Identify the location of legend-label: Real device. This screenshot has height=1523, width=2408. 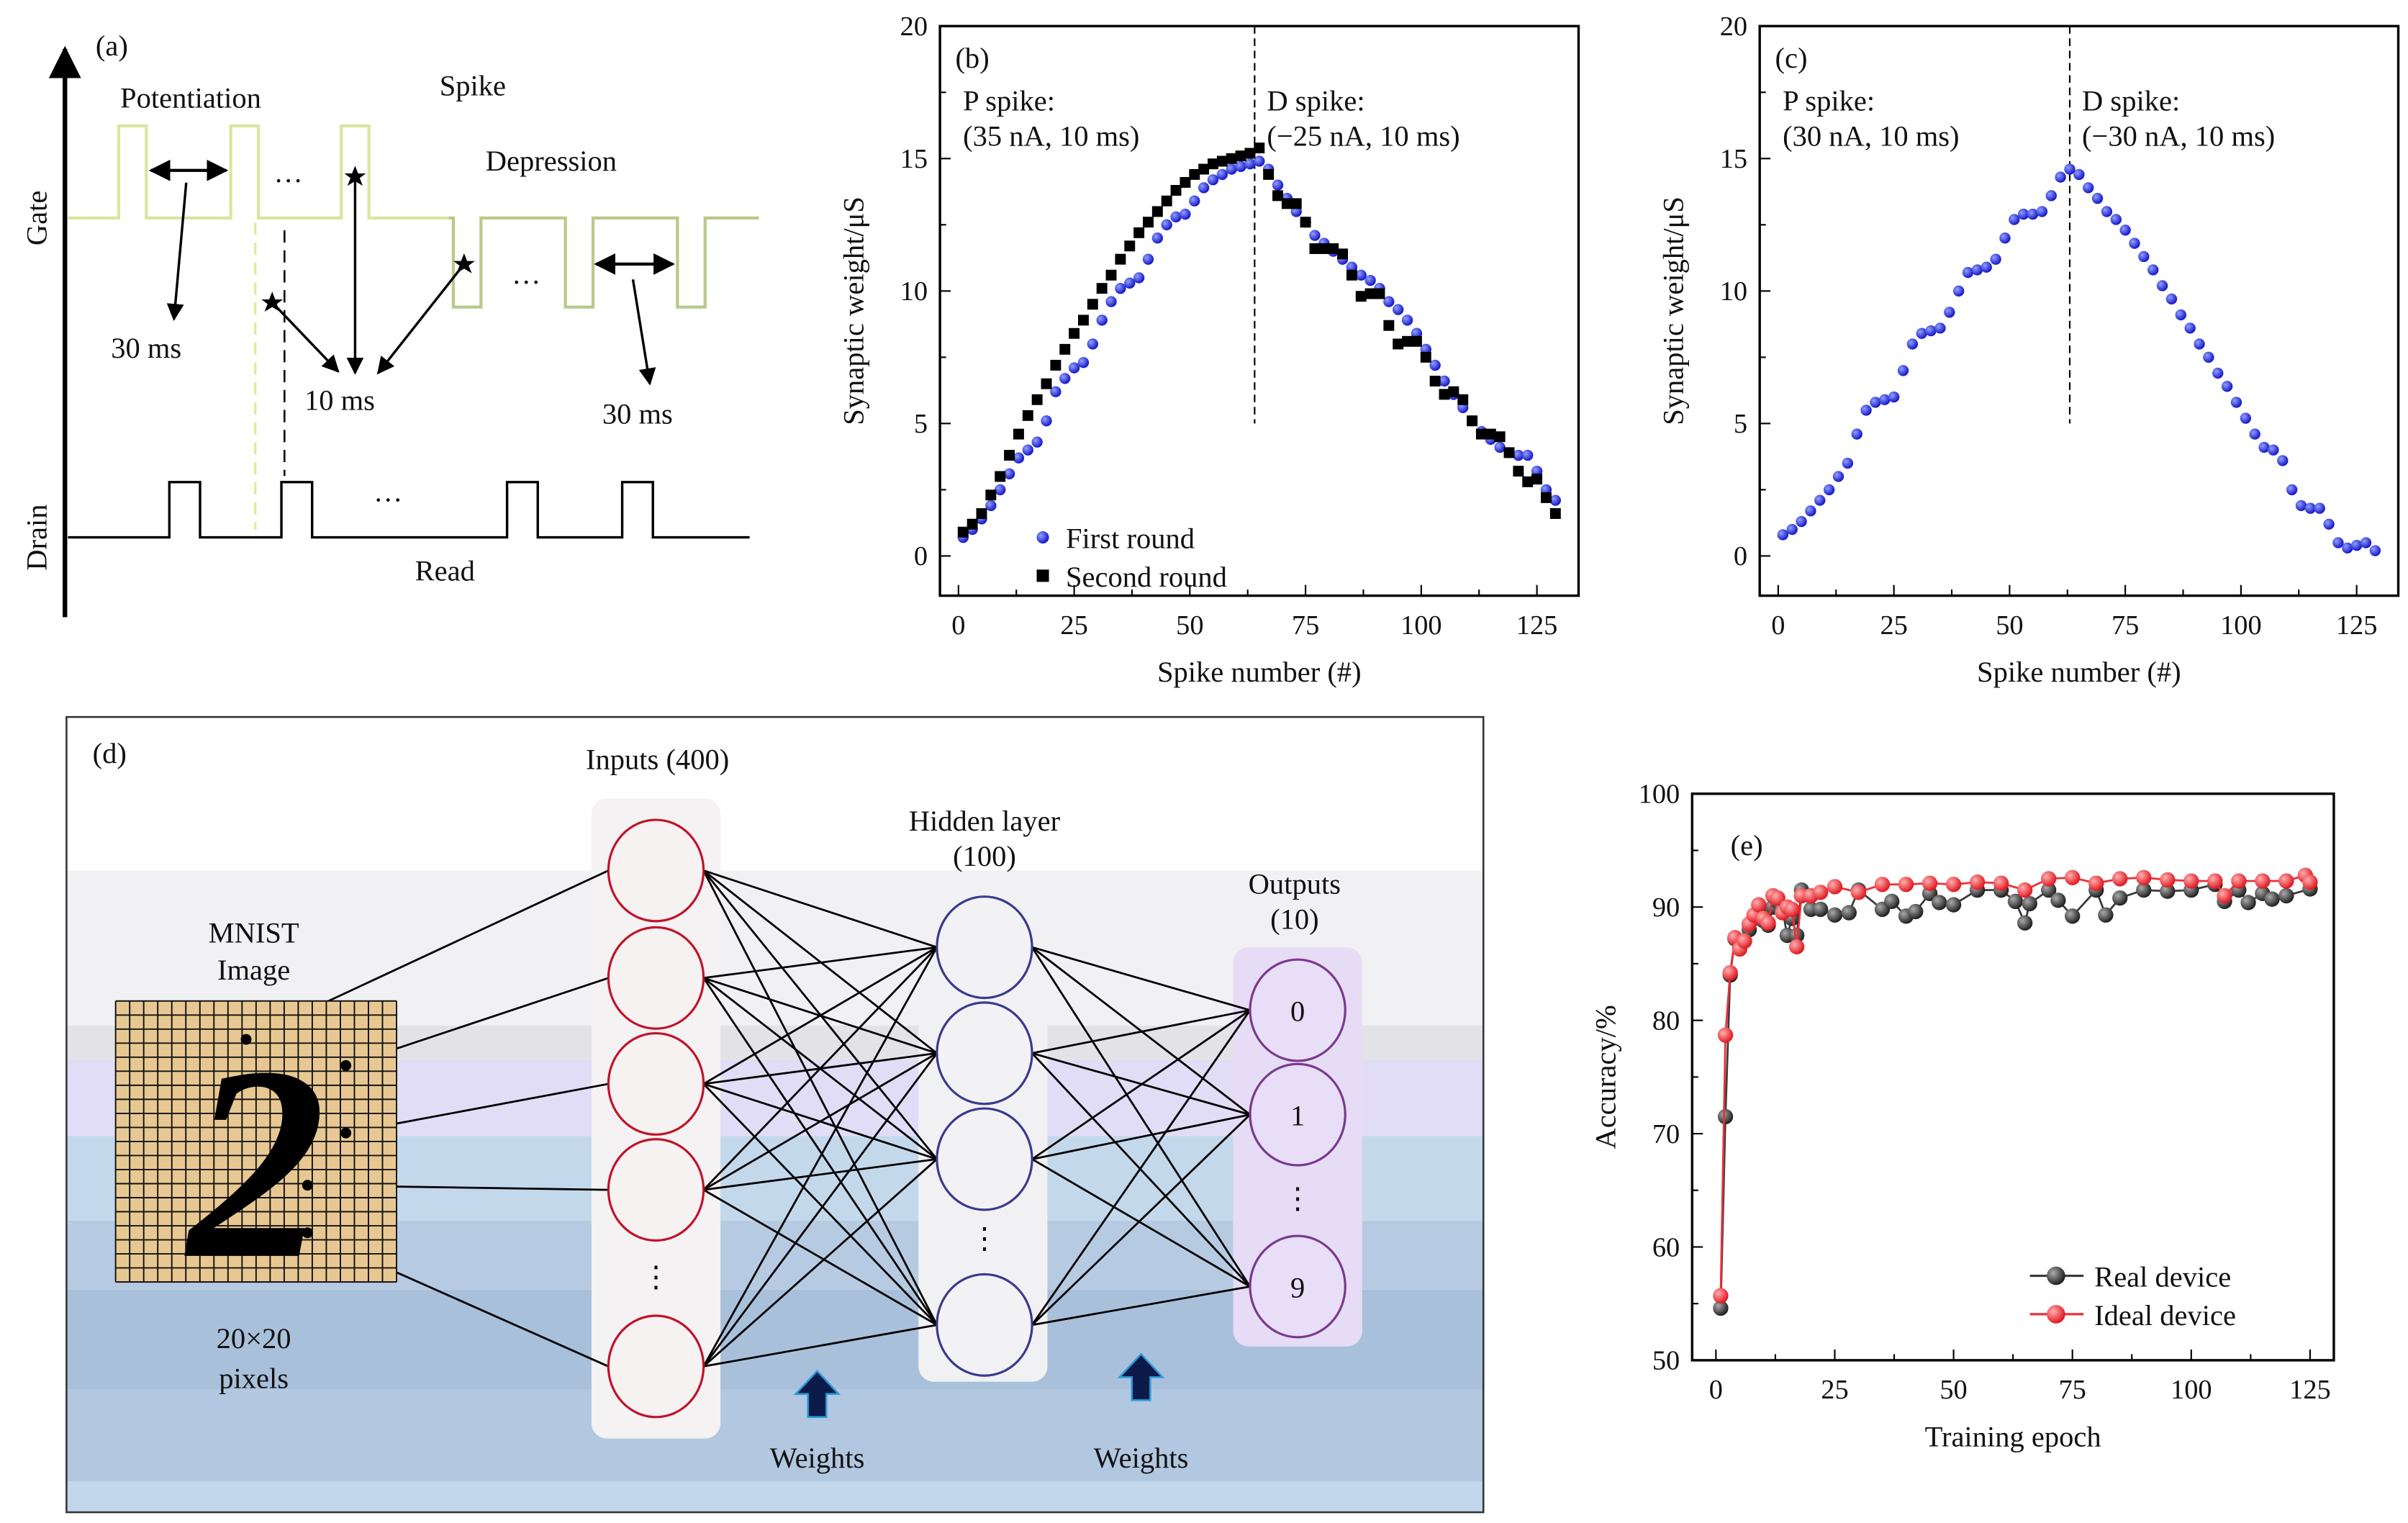
(2162, 1277).